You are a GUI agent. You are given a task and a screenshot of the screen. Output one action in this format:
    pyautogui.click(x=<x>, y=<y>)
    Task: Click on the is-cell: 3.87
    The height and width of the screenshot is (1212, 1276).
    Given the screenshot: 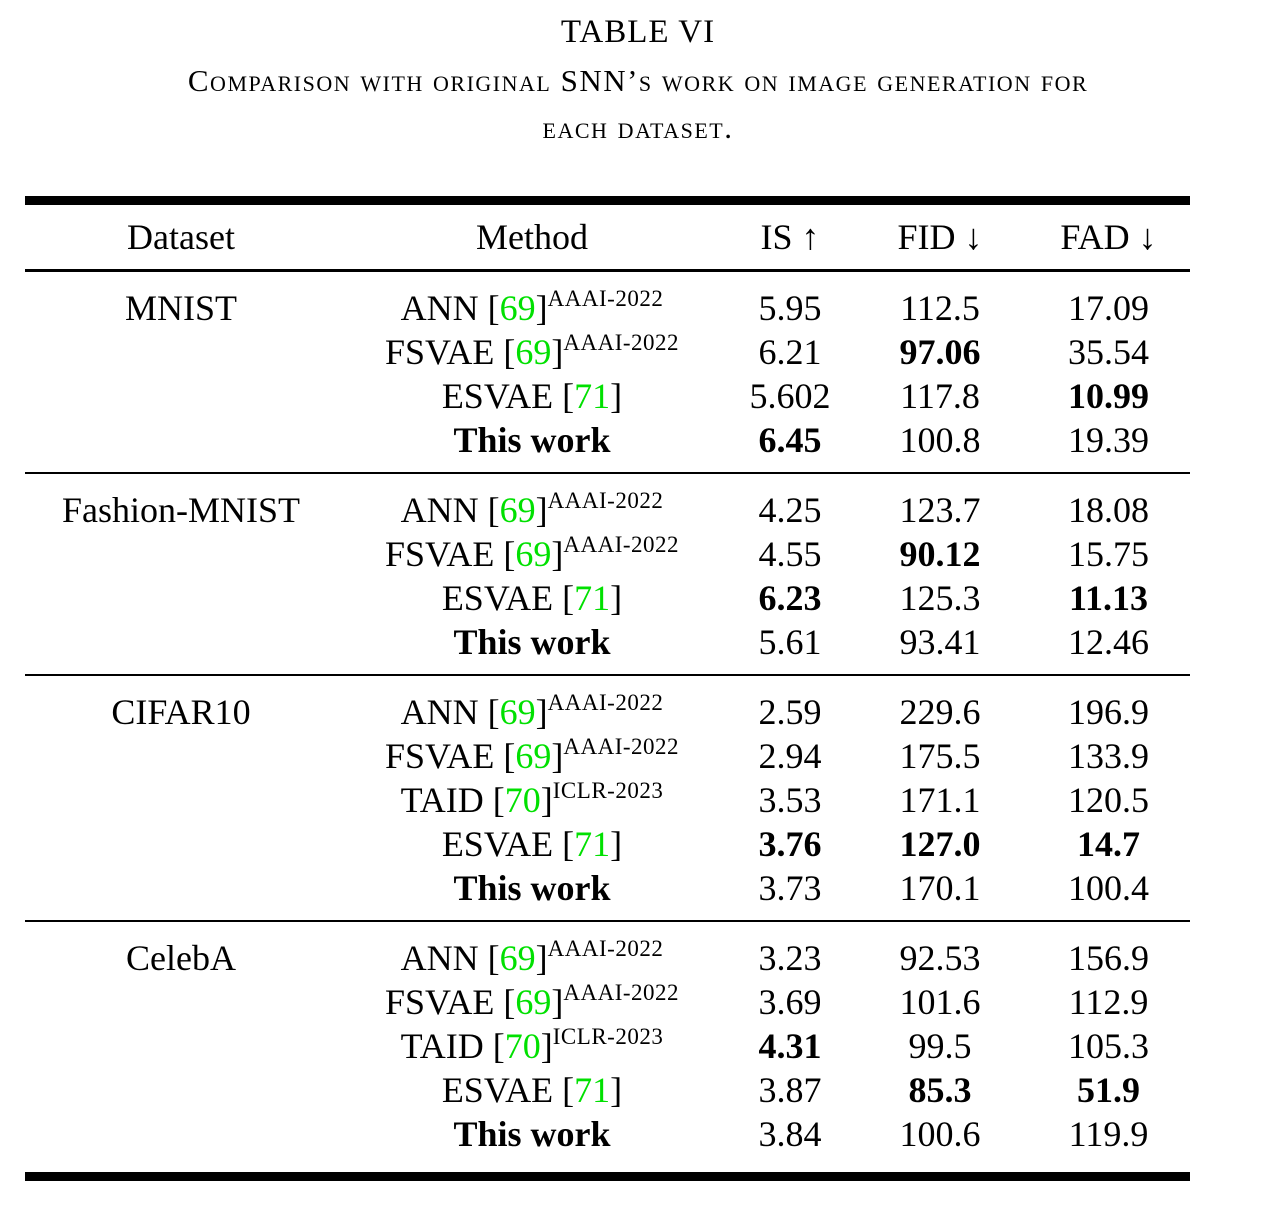 What is the action you would take?
    pyautogui.click(x=790, y=1090)
    